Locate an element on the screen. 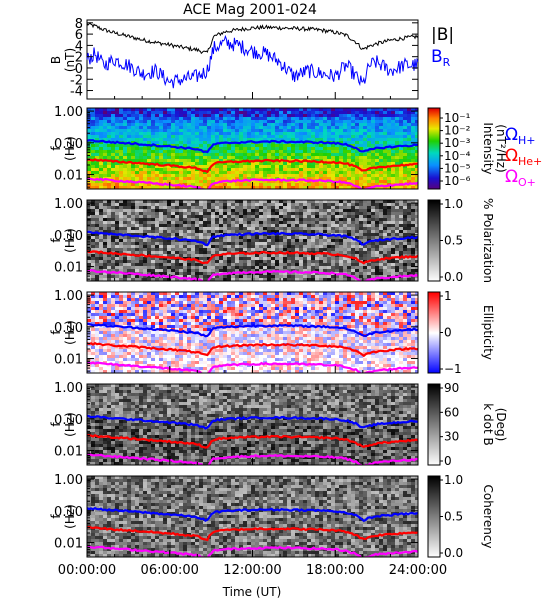  ellipticity-colorbar: 1 0 −1 Ellipticity is located at coordinates (461, 332).